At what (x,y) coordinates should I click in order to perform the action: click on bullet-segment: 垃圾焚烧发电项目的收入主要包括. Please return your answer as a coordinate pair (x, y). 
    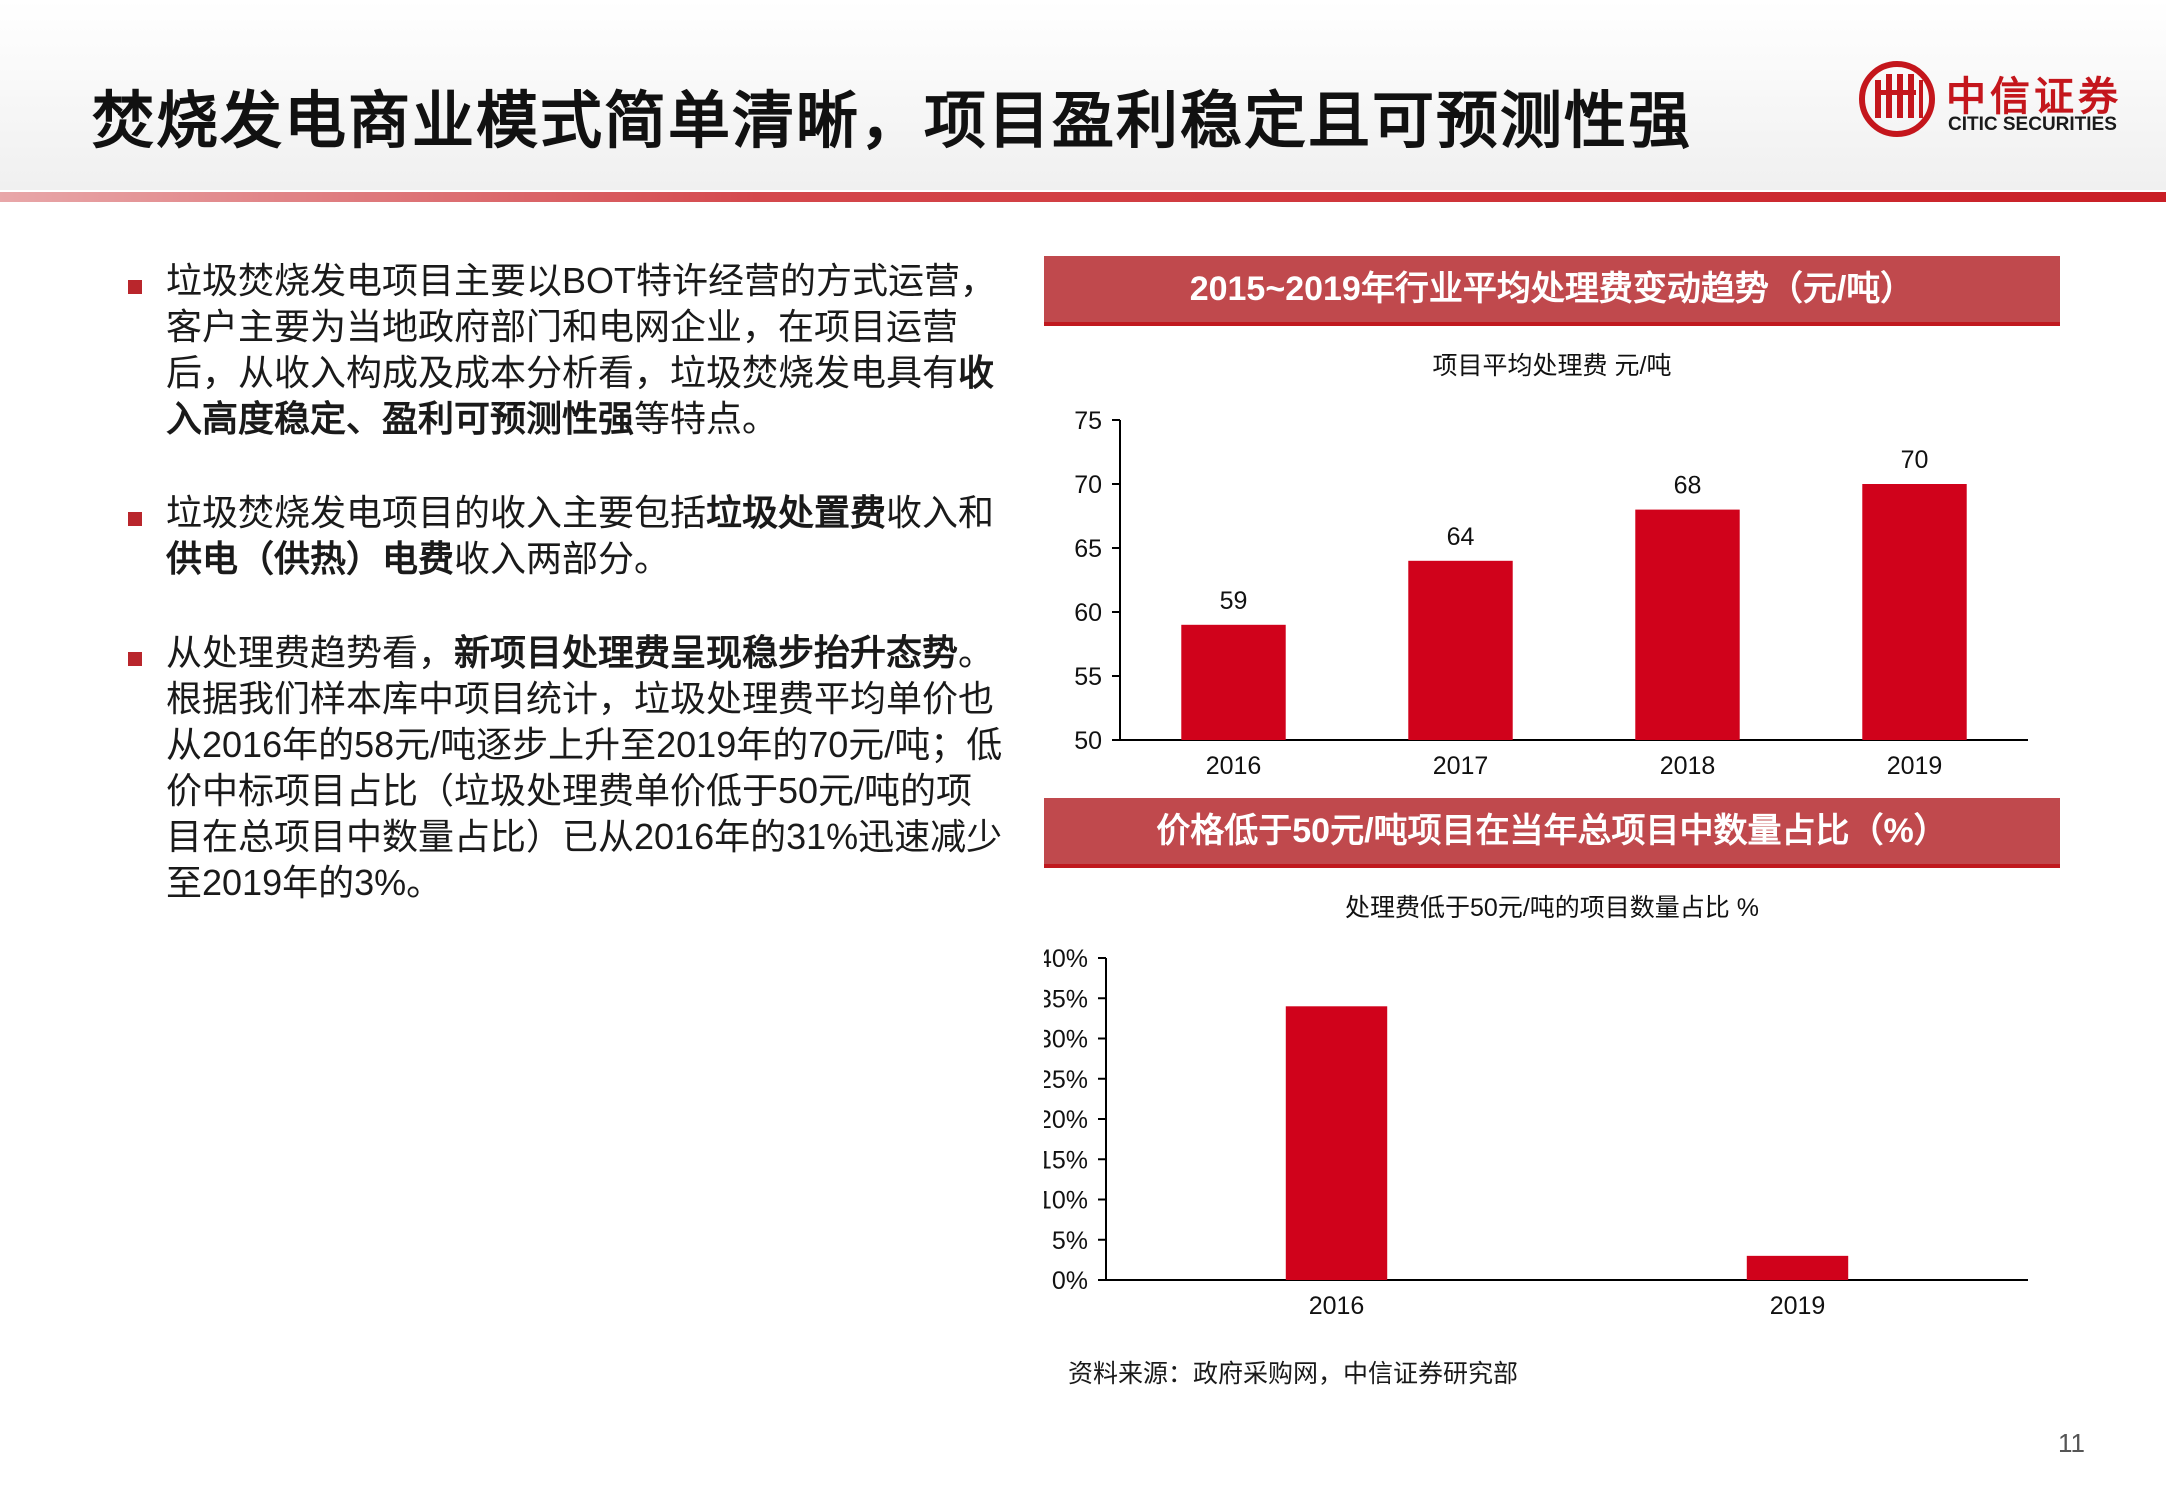
    Looking at the image, I should click on (436, 512).